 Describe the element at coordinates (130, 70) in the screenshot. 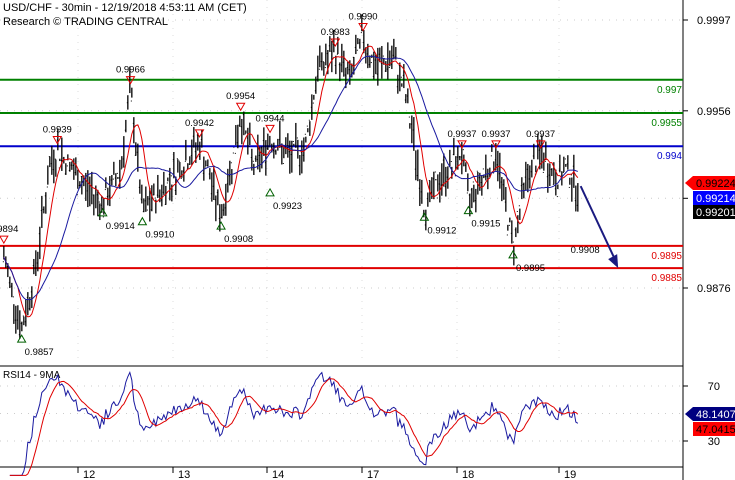

I see `high-label: 0.9966` at that location.